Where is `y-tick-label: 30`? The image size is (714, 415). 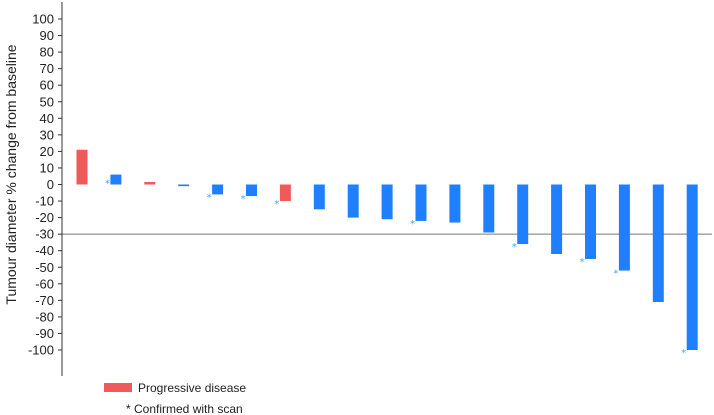 y-tick-label: 30 is located at coordinates (47, 134).